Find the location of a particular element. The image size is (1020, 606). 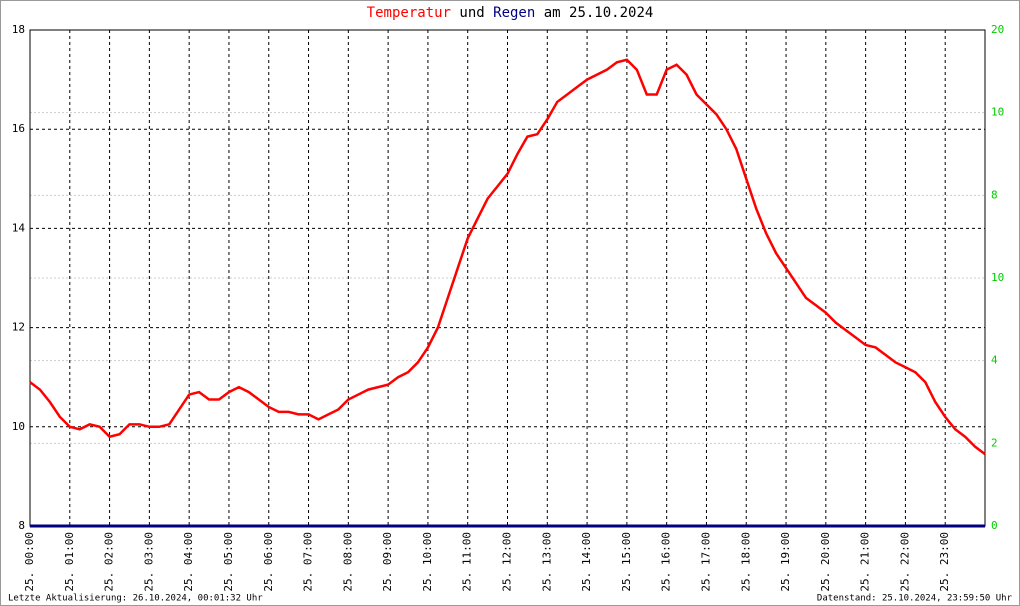

x-tick-label: 25. 17:00 is located at coordinates (705, 562).